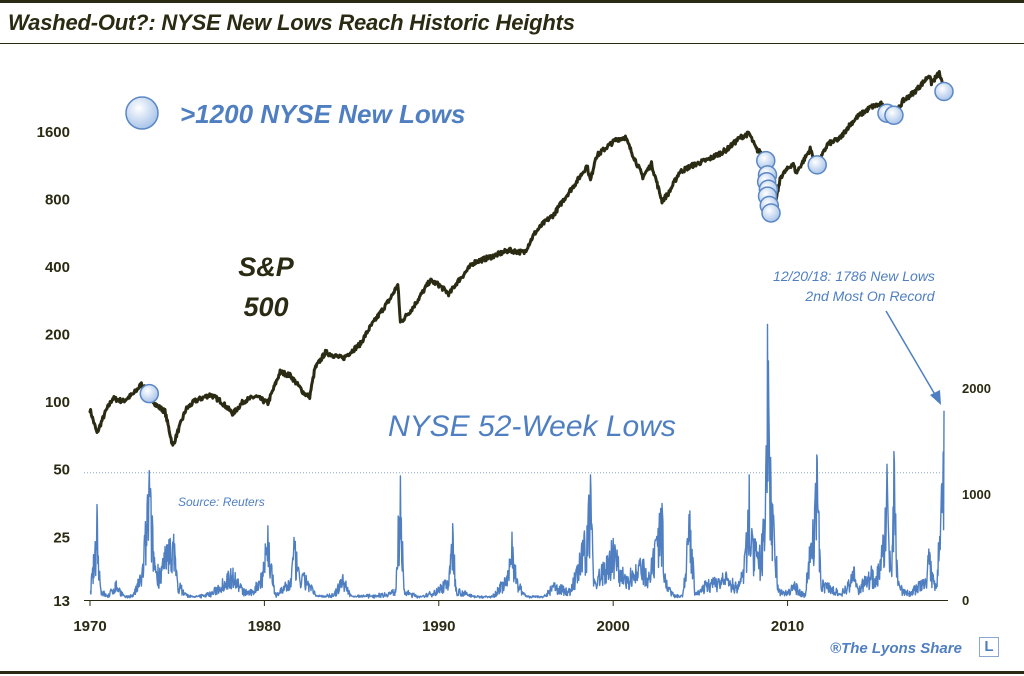 The height and width of the screenshot is (676, 1024). Describe the element at coordinates (438, 626) in the screenshot. I see `x-tick-label: 1990` at that location.